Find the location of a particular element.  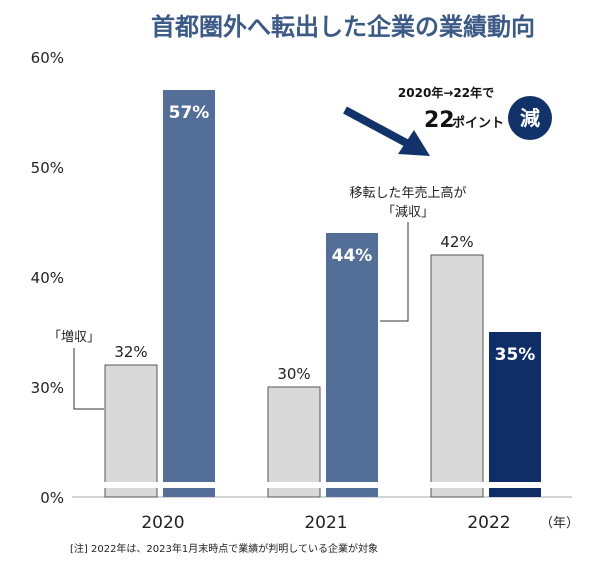

data-label: 32% is located at coordinates (130, 352).